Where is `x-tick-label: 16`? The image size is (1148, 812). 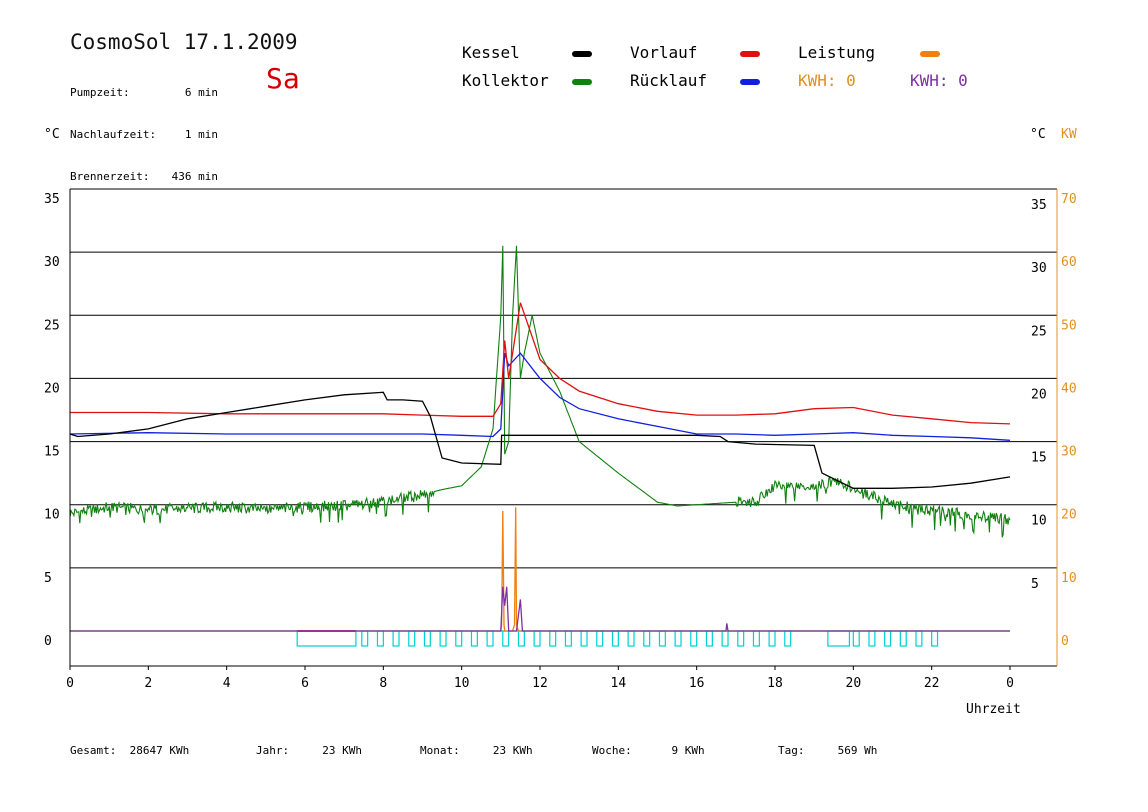
x-tick-label: 16 is located at coordinates (697, 683).